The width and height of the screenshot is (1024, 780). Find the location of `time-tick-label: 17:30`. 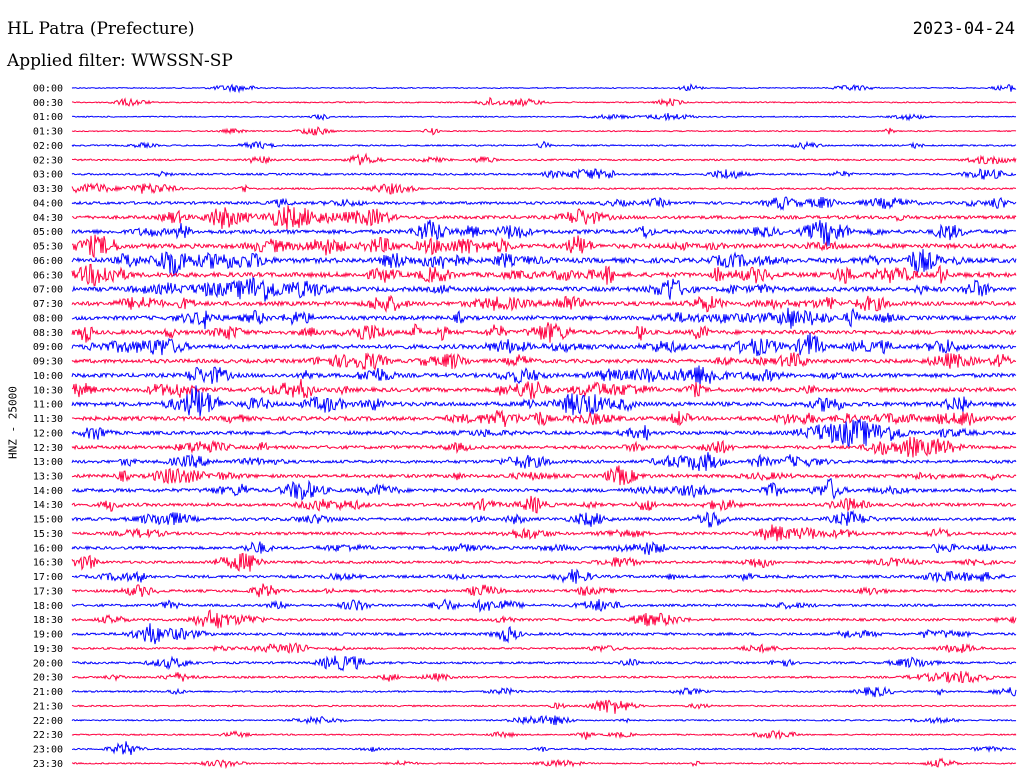

time-tick-label: 17:30 is located at coordinates (48, 591).